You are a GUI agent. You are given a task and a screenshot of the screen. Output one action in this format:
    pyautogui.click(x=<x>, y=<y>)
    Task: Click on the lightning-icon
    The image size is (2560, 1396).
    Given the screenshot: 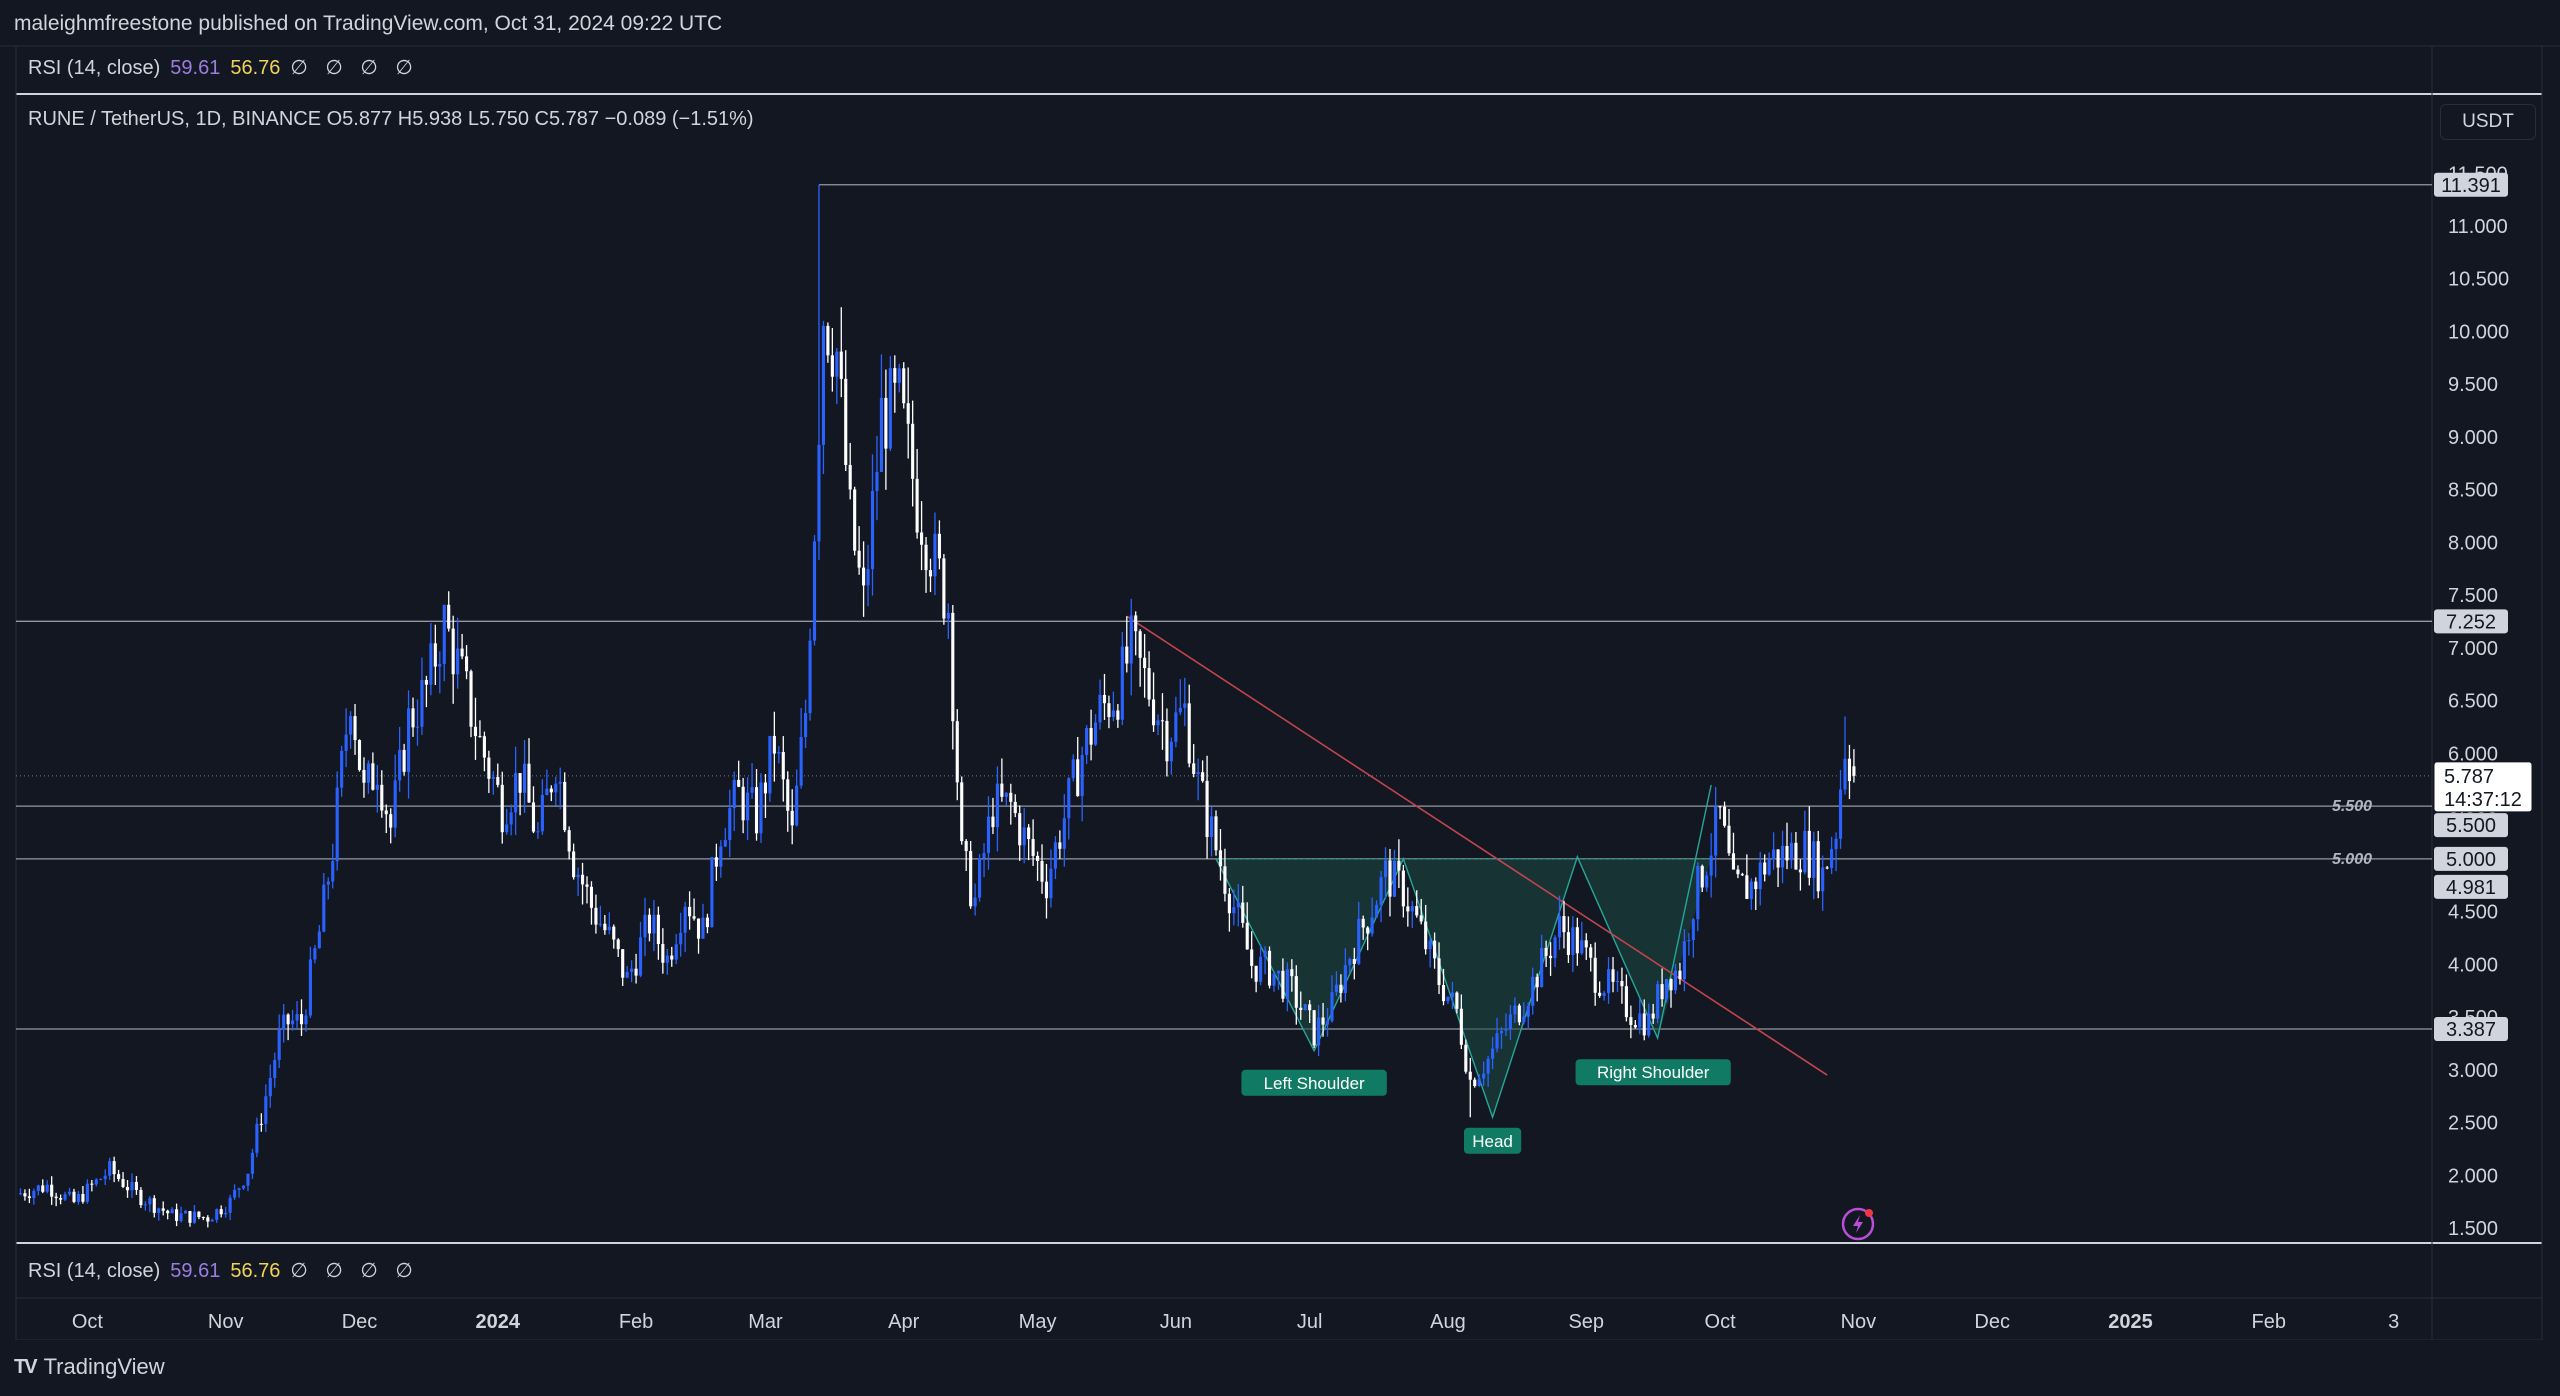 What is the action you would take?
    pyautogui.click(x=1858, y=1224)
    